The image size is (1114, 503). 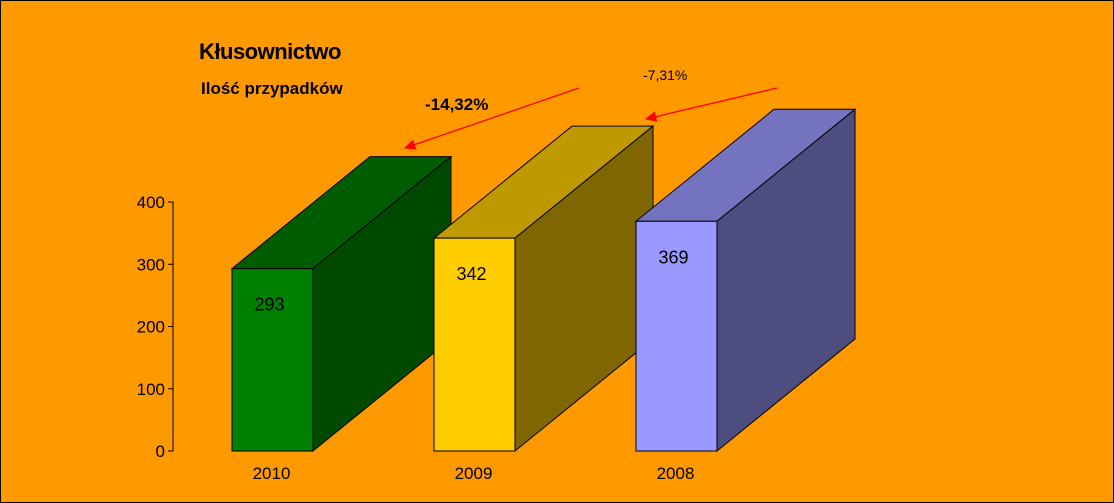 I want to click on x-category-label: 2009, so click(x=474, y=473).